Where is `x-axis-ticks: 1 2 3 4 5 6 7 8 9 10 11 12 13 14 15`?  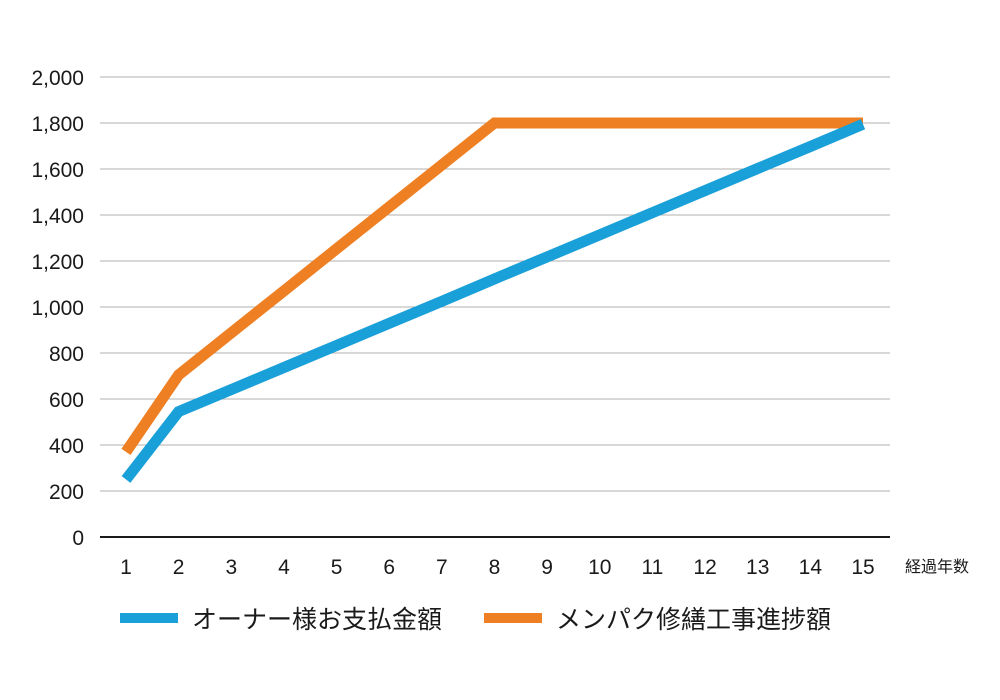
x-axis-ticks: 1 2 3 4 5 6 7 8 9 10 11 12 13 14 15 is located at coordinates (497, 567).